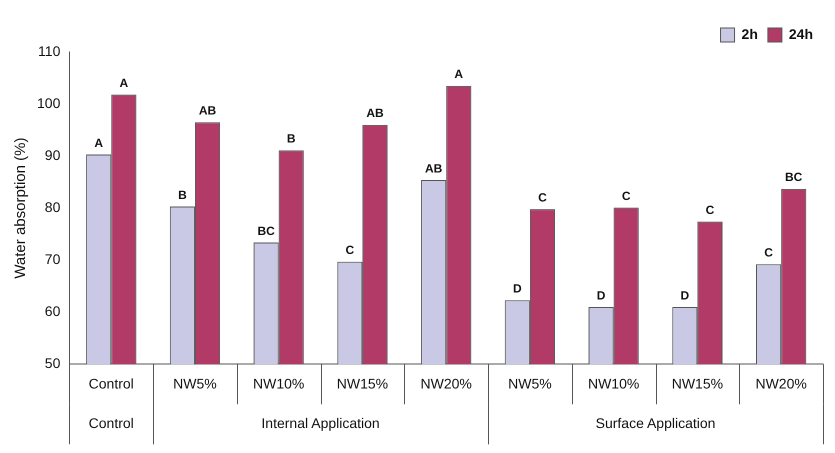 The image size is (835, 453). What do you see at coordinates (52, 258) in the screenshot?
I see `y-tick-label: 70` at bounding box center [52, 258].